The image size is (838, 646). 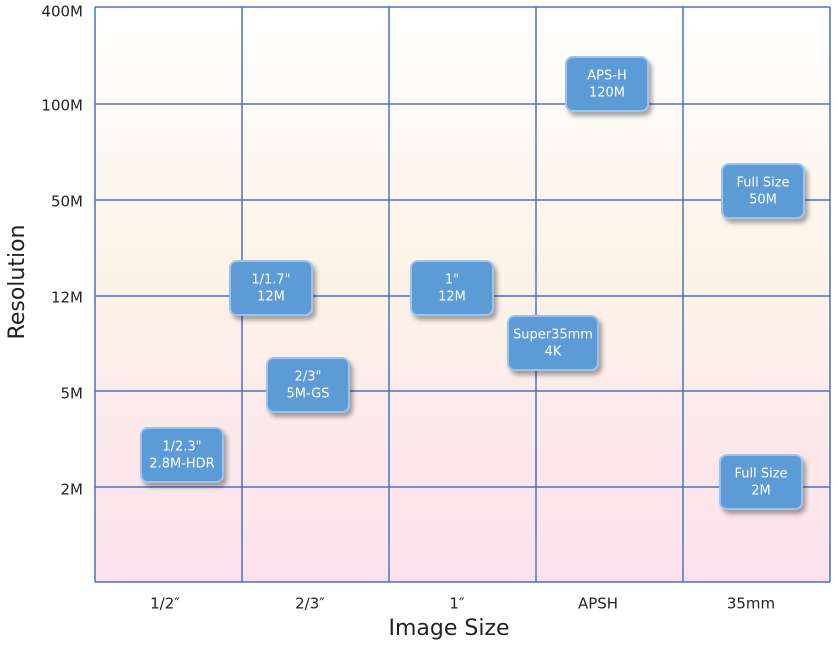 I want to click on node-label: 120M, so click(x=607, y=93).